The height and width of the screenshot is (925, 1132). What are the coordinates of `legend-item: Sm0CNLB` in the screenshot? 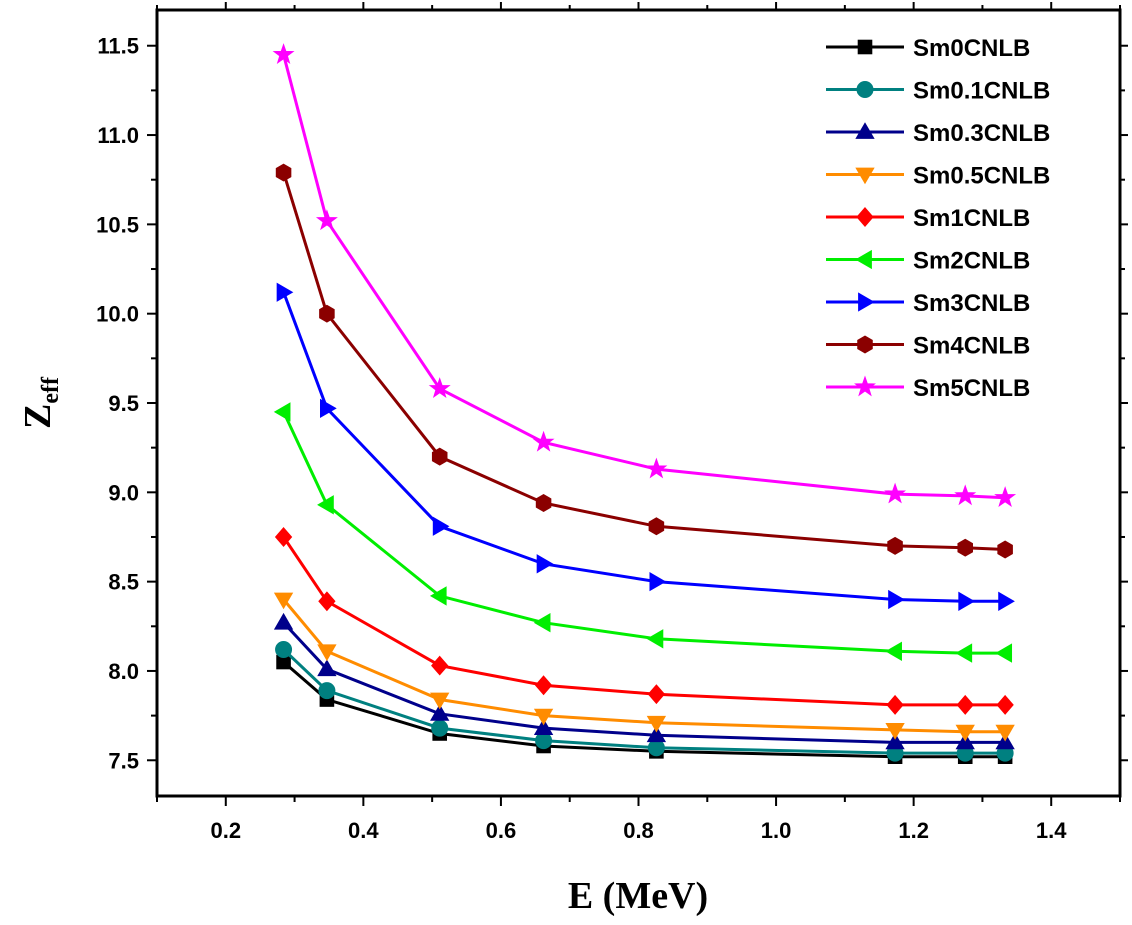 It's located at (928, 48).